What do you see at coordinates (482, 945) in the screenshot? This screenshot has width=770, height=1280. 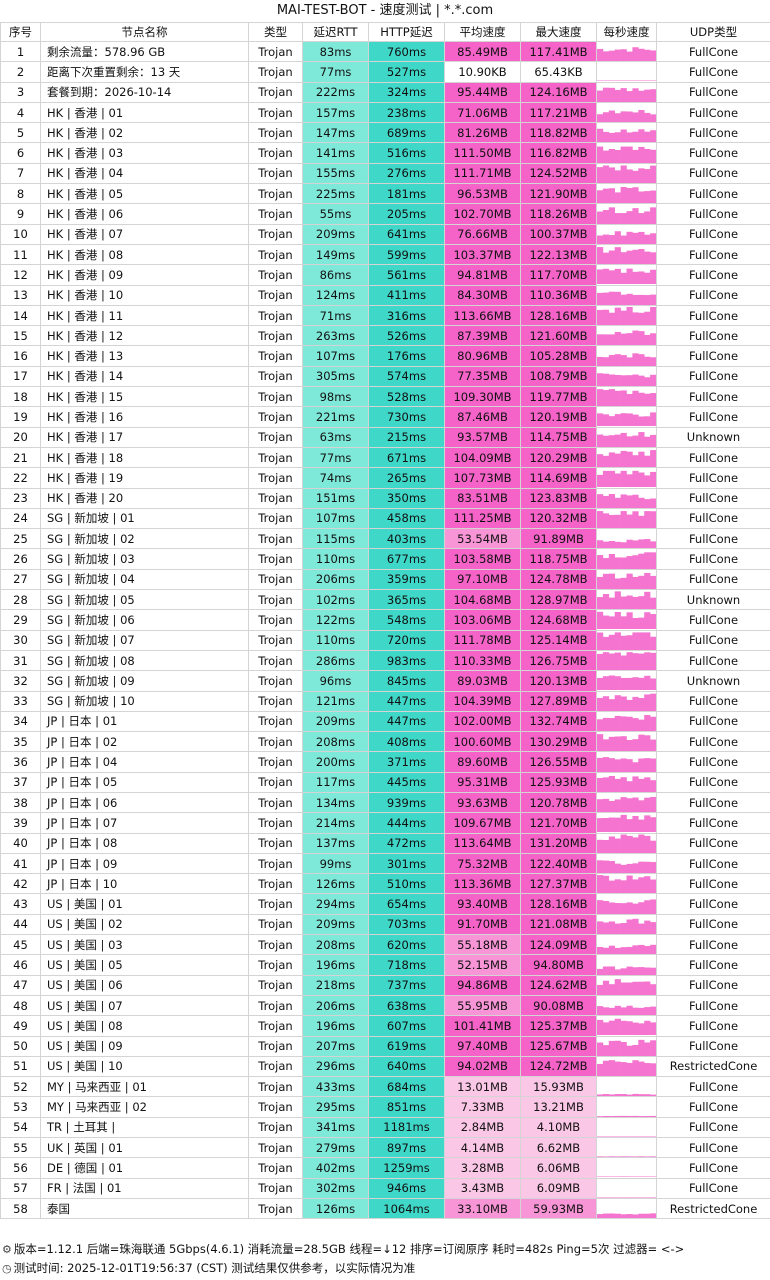 I see `avg-speed-value: 55.18MB` at bounding box center [482, 945].